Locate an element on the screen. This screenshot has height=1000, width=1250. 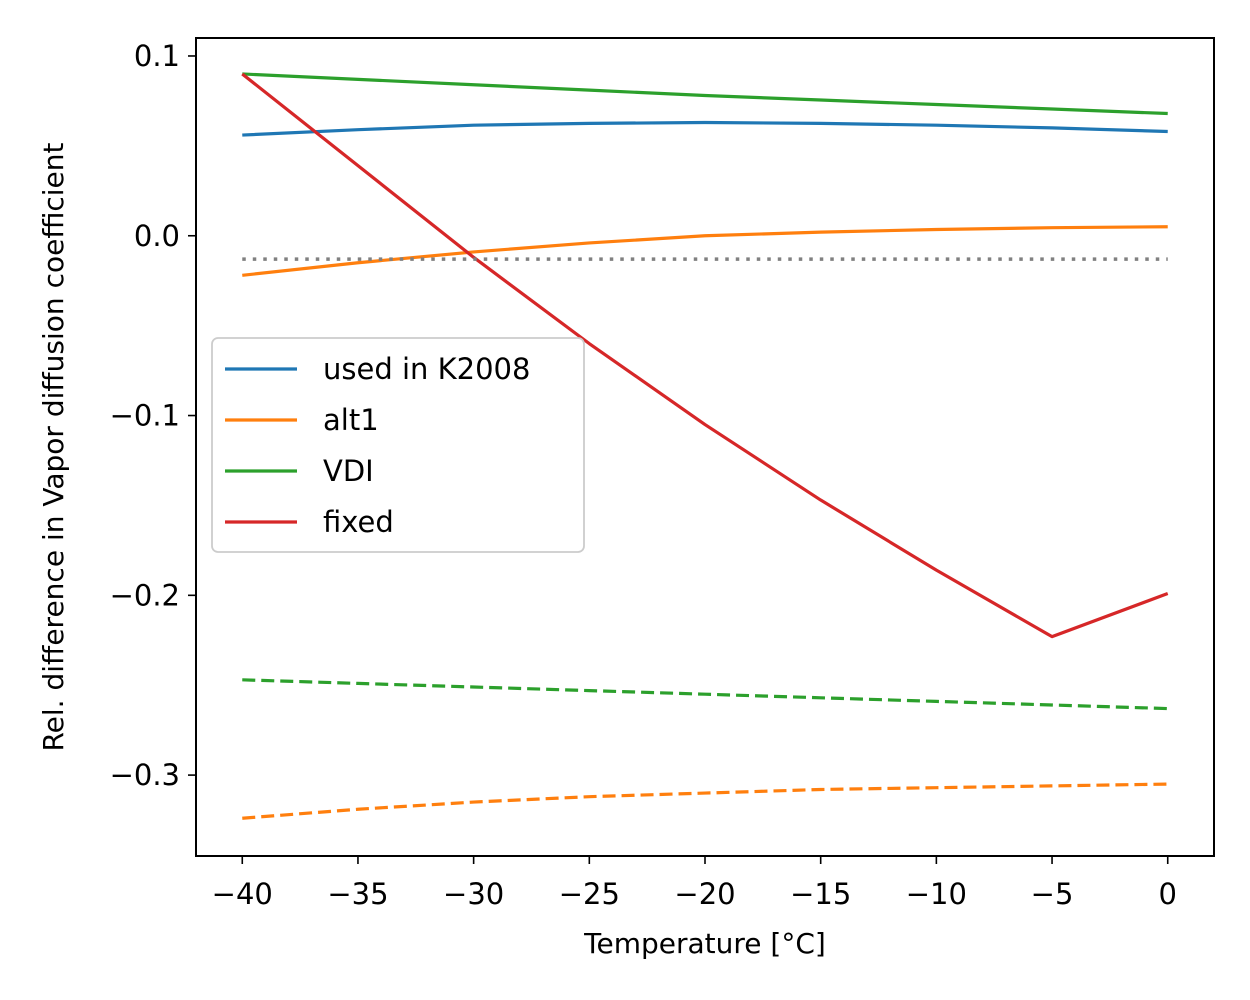
legend-label: VDI is located at coordinates (348, 471).